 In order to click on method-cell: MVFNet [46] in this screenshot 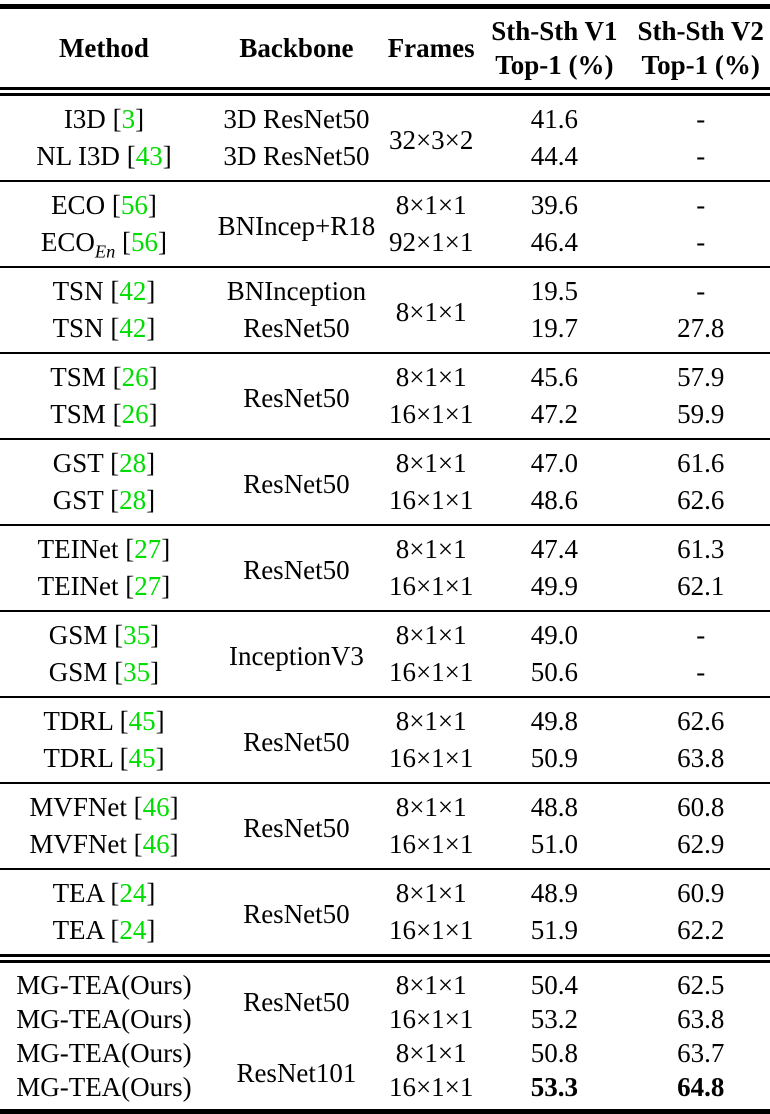, I will do `click(104, 844)`.